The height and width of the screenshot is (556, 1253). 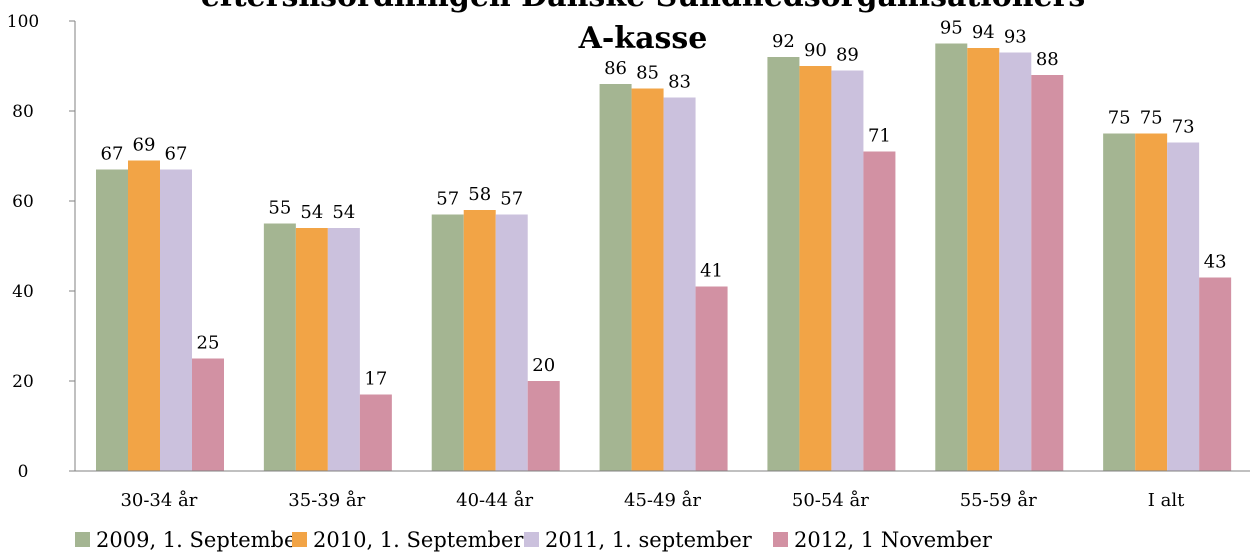 I want to click on data-label-s2-c4: 89, so click(x=847, y=55).